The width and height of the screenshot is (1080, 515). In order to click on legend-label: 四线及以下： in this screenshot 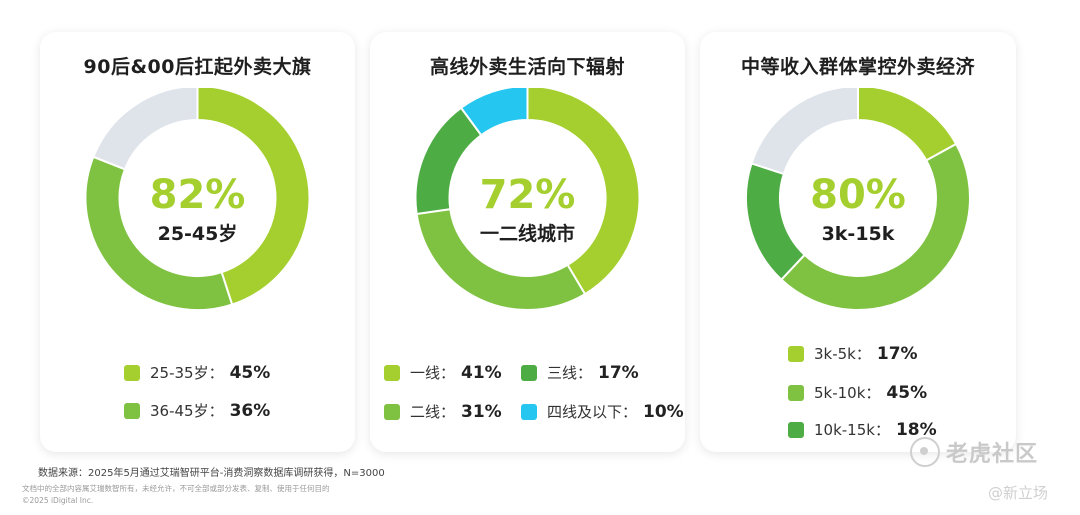, I will do `click(592, 412)`.